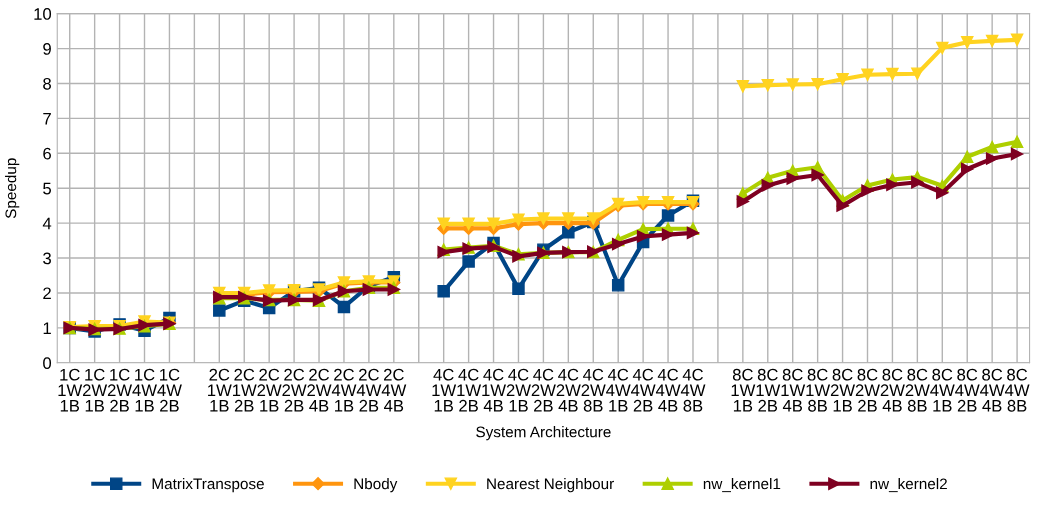 This screenshot has height=506, width=1041. I want to click on y-tick-label: 3, so click(47, 258).